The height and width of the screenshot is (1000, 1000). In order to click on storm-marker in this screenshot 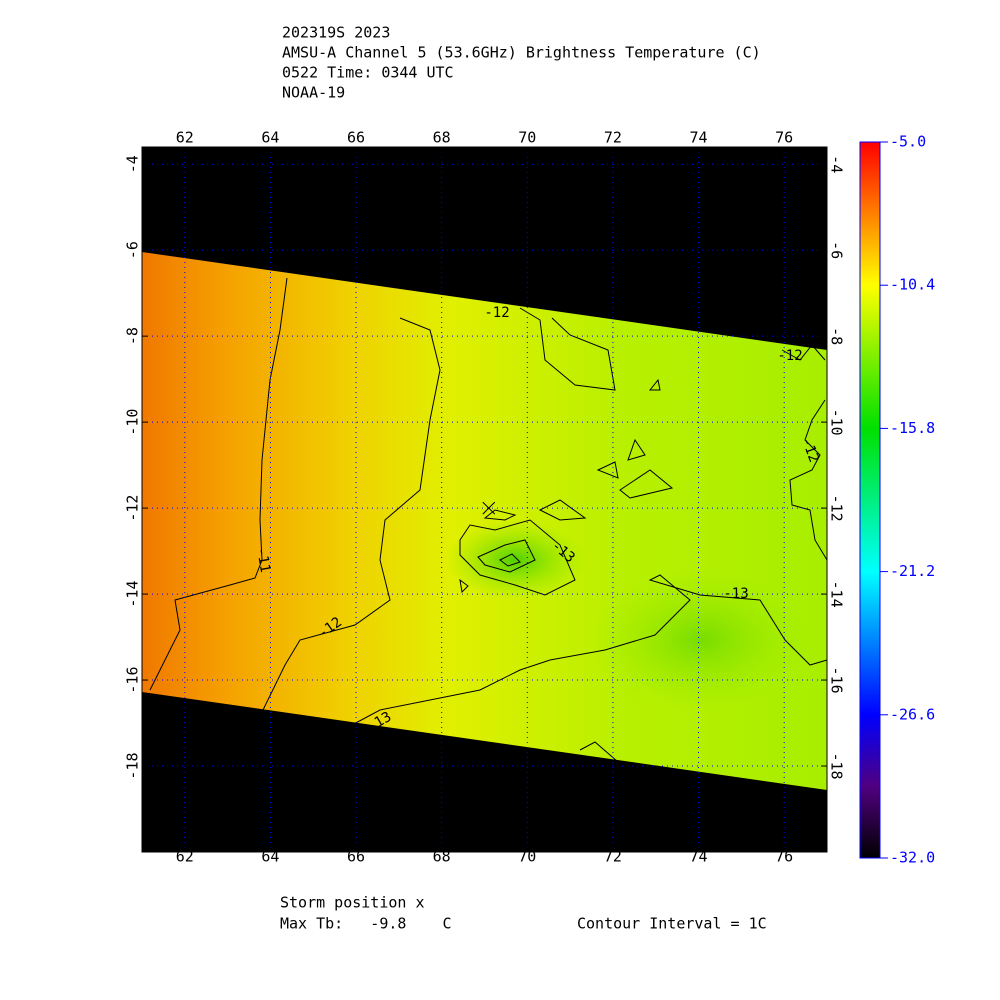, I will do `click(489, 508)`.